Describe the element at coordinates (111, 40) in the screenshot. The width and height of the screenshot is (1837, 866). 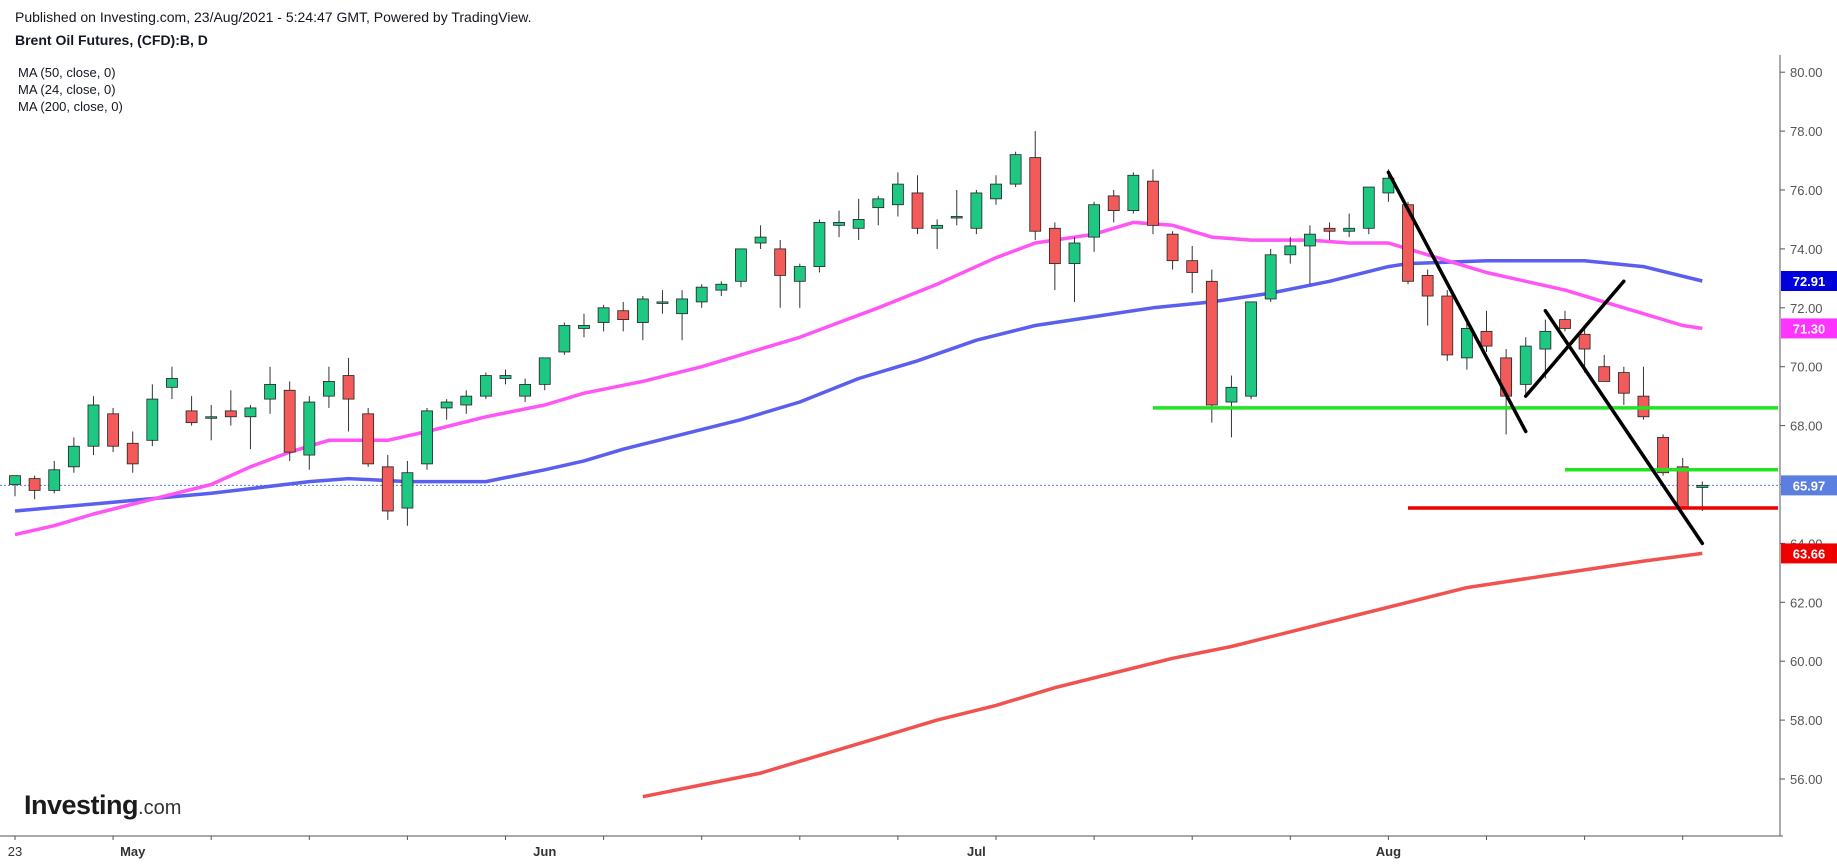
I see `symbol-title: Brent Oil Futures, (CFD):B, D` at that location.